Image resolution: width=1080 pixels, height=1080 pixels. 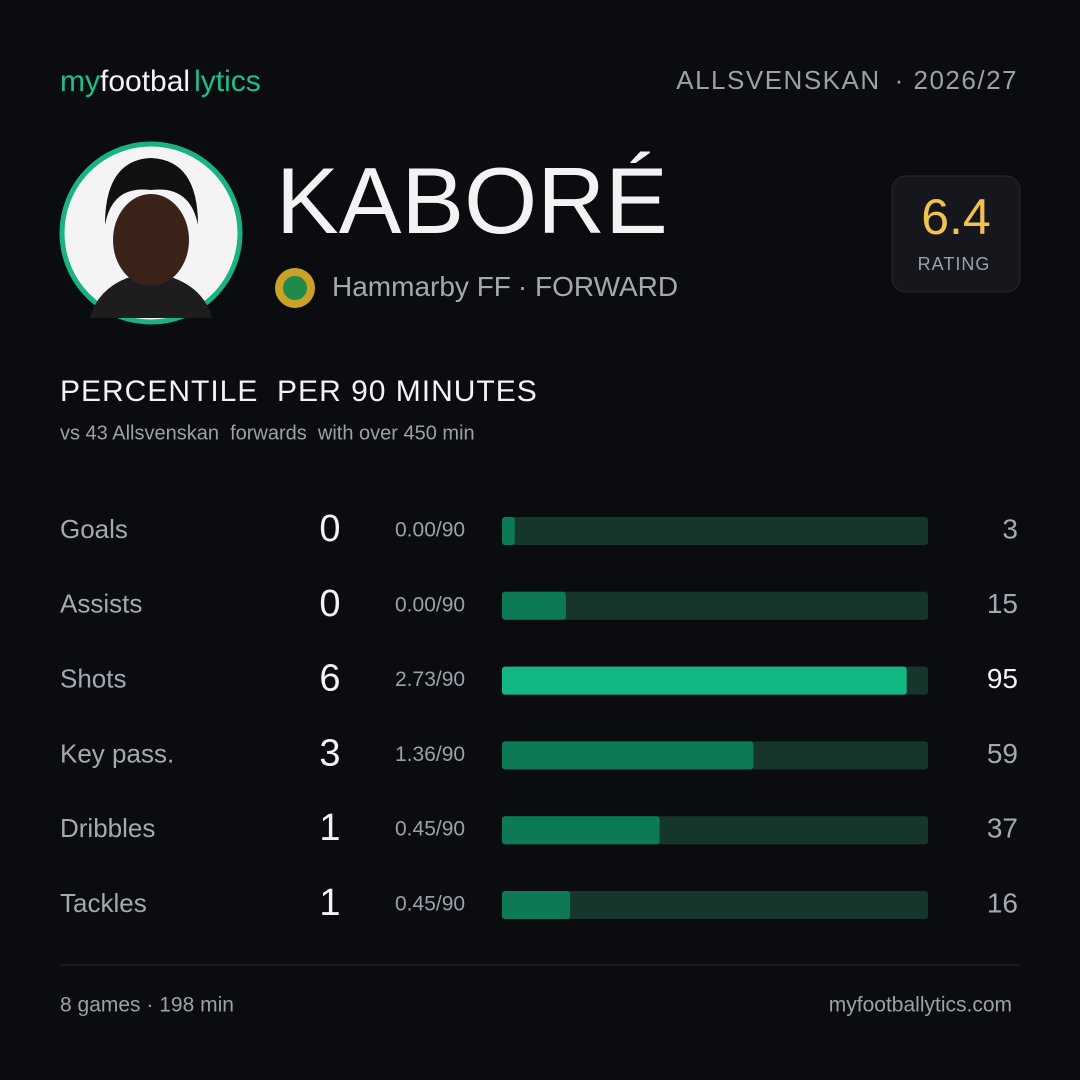 I want to click on club: Hammarby FF, so click(x=421, y=286).